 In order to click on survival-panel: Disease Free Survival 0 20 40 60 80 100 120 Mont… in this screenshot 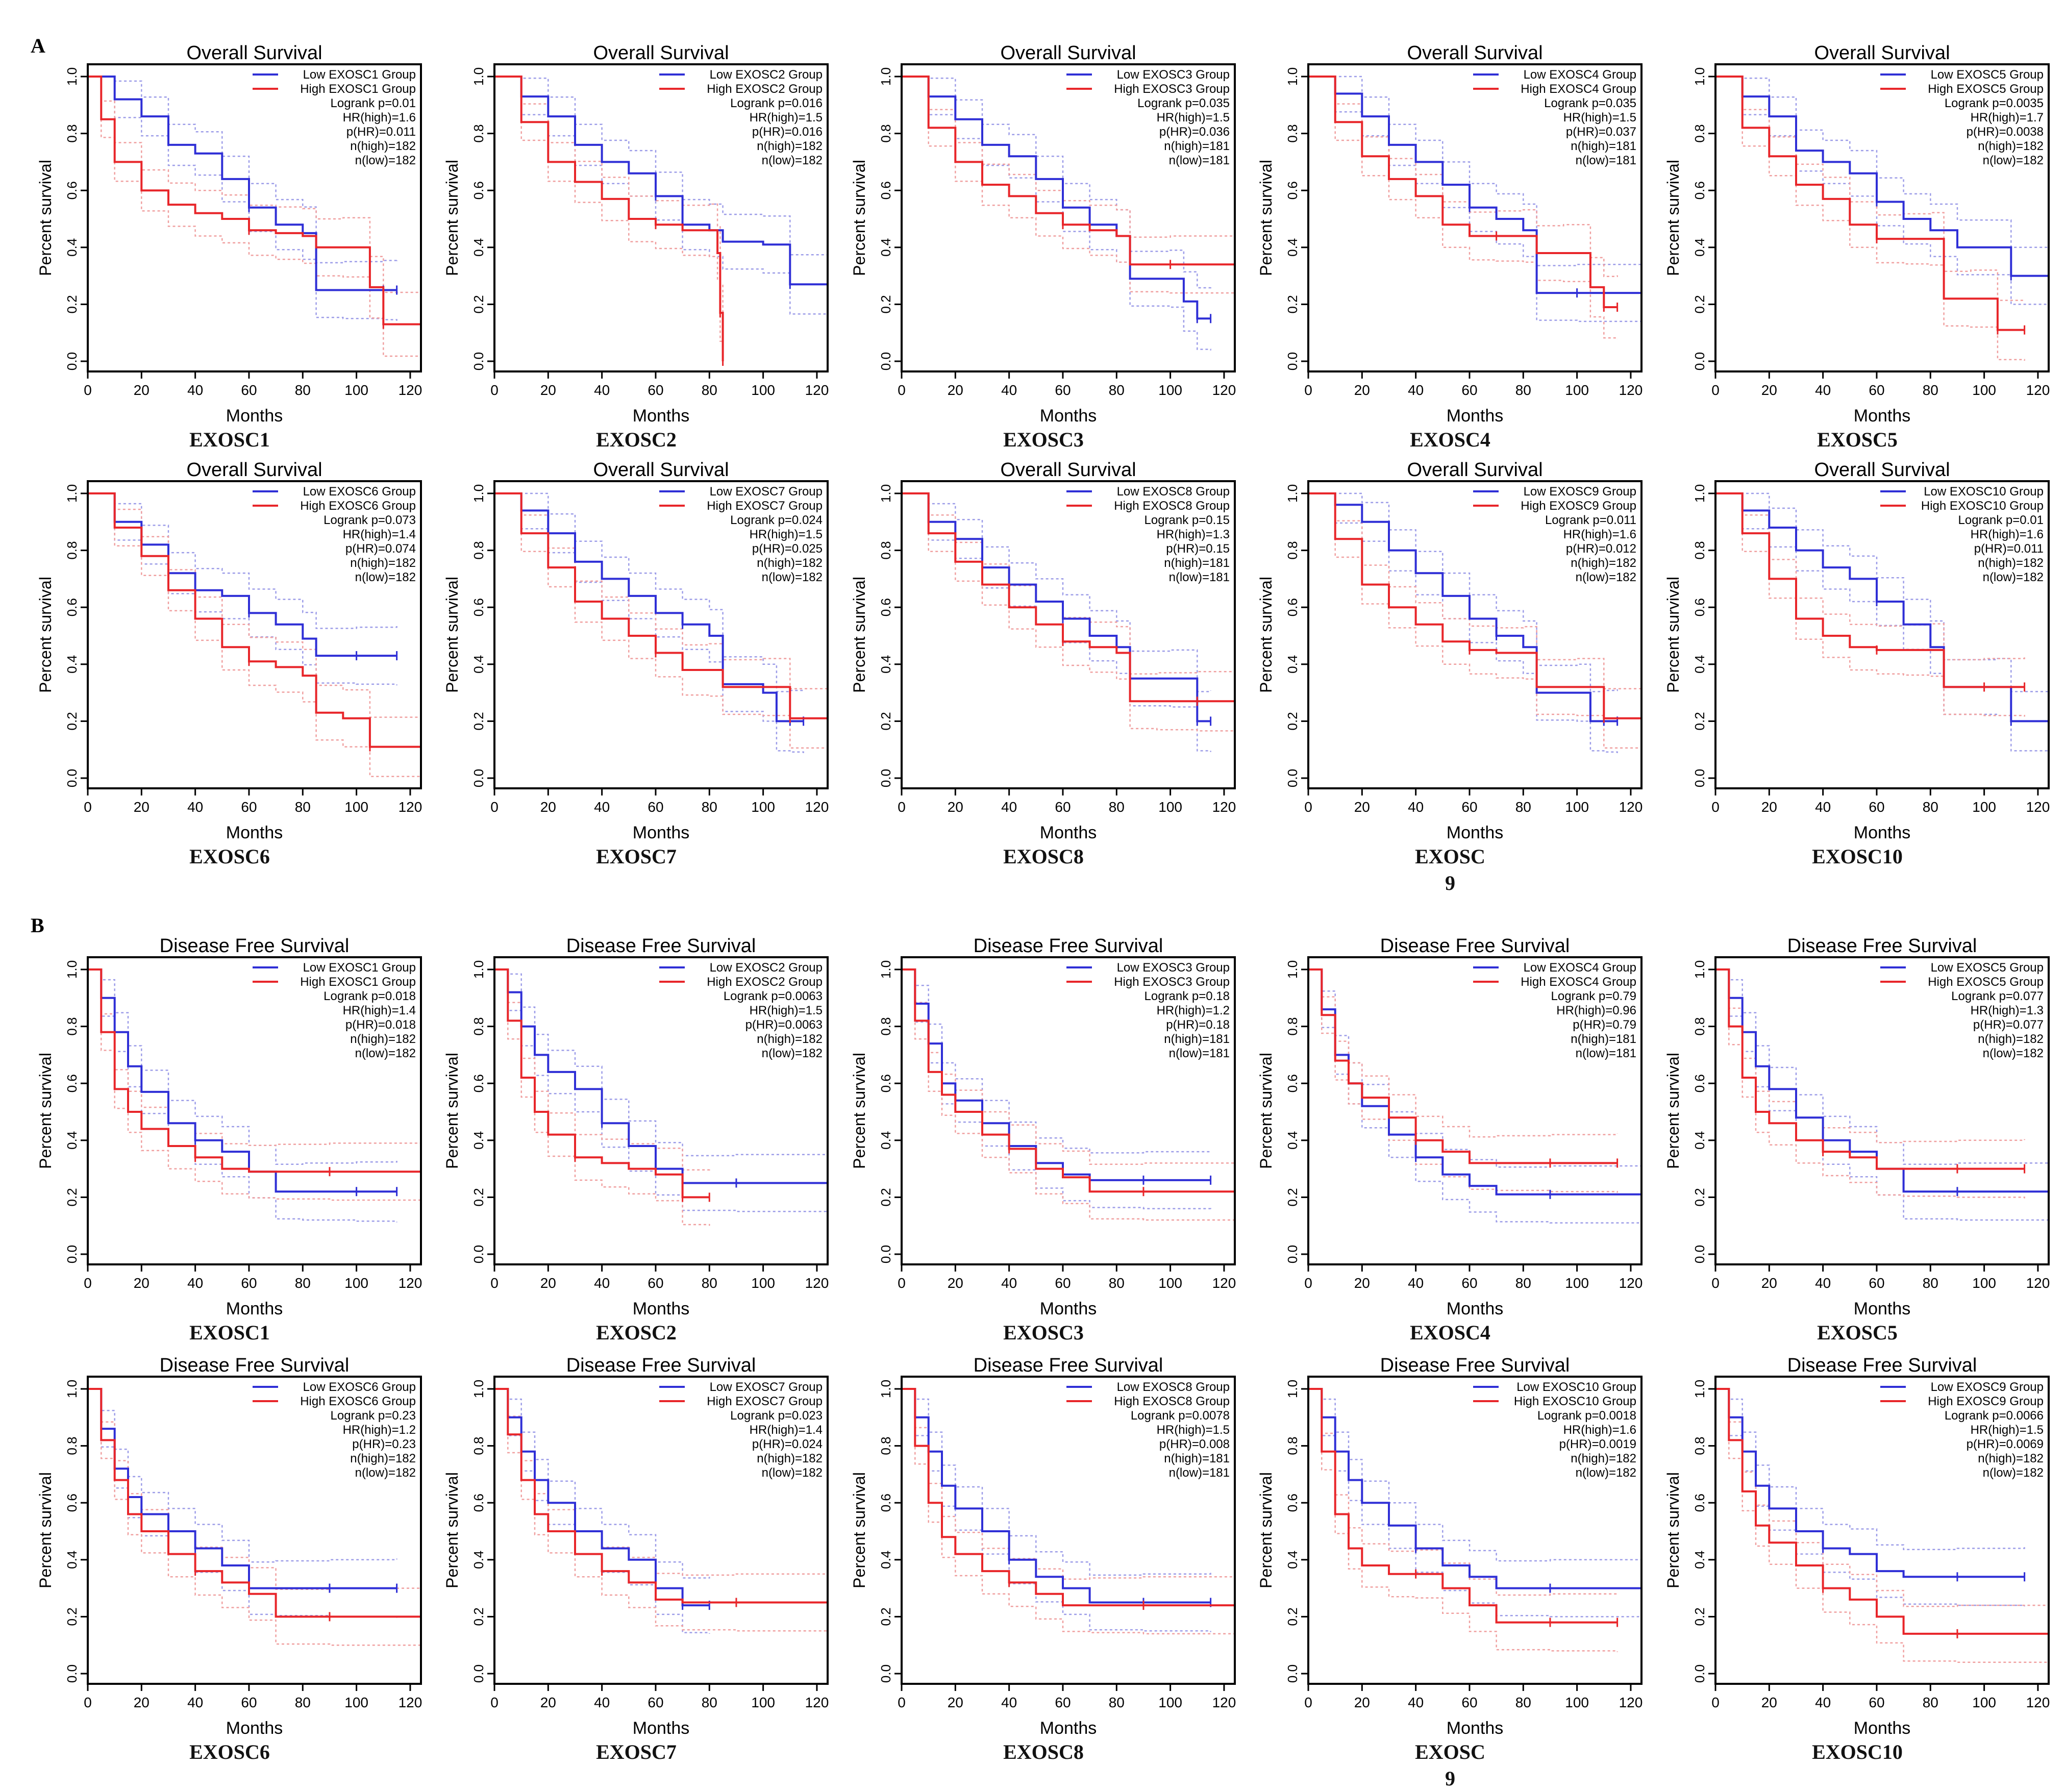, I will do `click(1043, 1153)`.